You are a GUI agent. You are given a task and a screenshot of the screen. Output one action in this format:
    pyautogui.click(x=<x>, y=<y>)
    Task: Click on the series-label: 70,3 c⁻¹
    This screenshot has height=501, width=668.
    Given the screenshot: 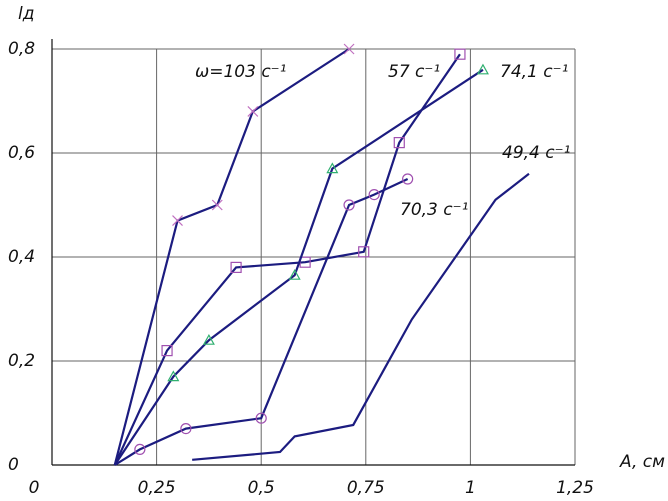 What is the action you would take?
    pyautogui.click(x=434, y=210)
    